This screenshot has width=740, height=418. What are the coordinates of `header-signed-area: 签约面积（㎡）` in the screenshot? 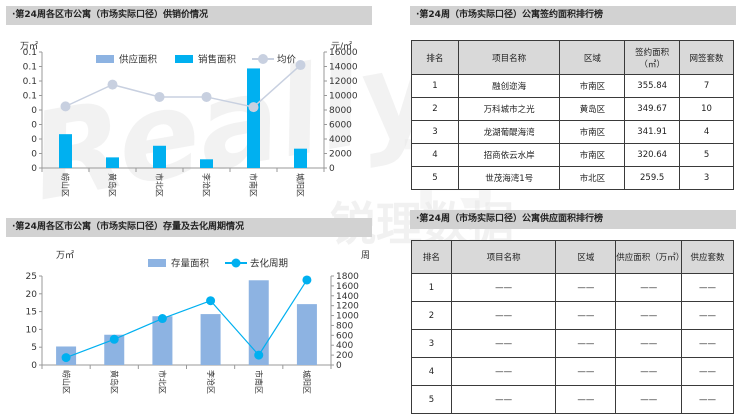 It's located at (652, 57).